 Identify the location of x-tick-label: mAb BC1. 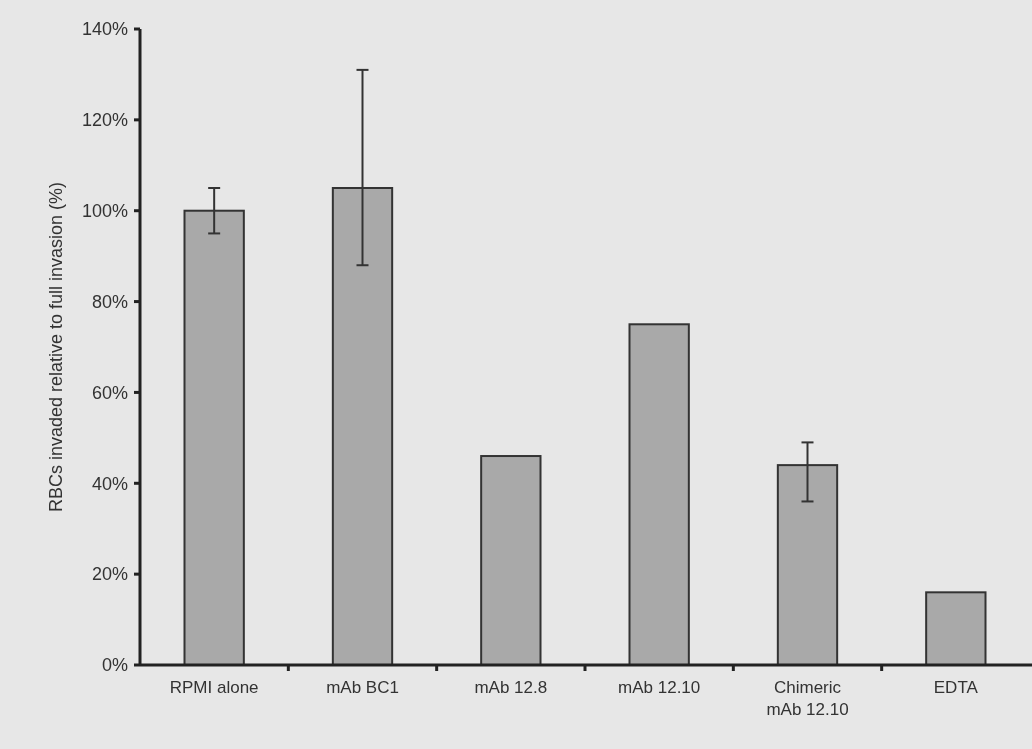
(362, 687).